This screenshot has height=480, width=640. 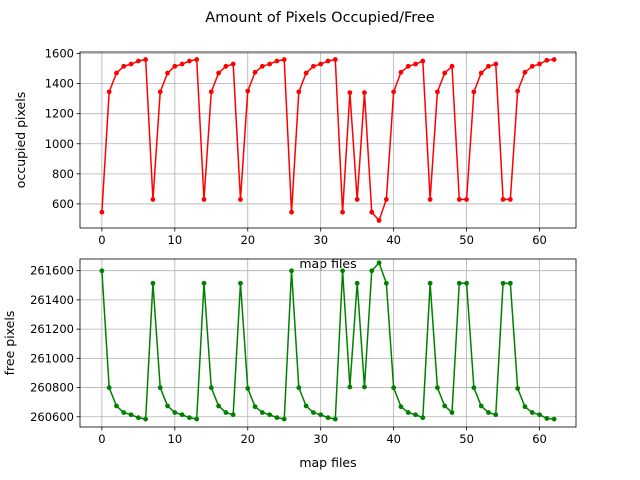 I want to click on x-tick-label: 50, so click(x=466, y=240).